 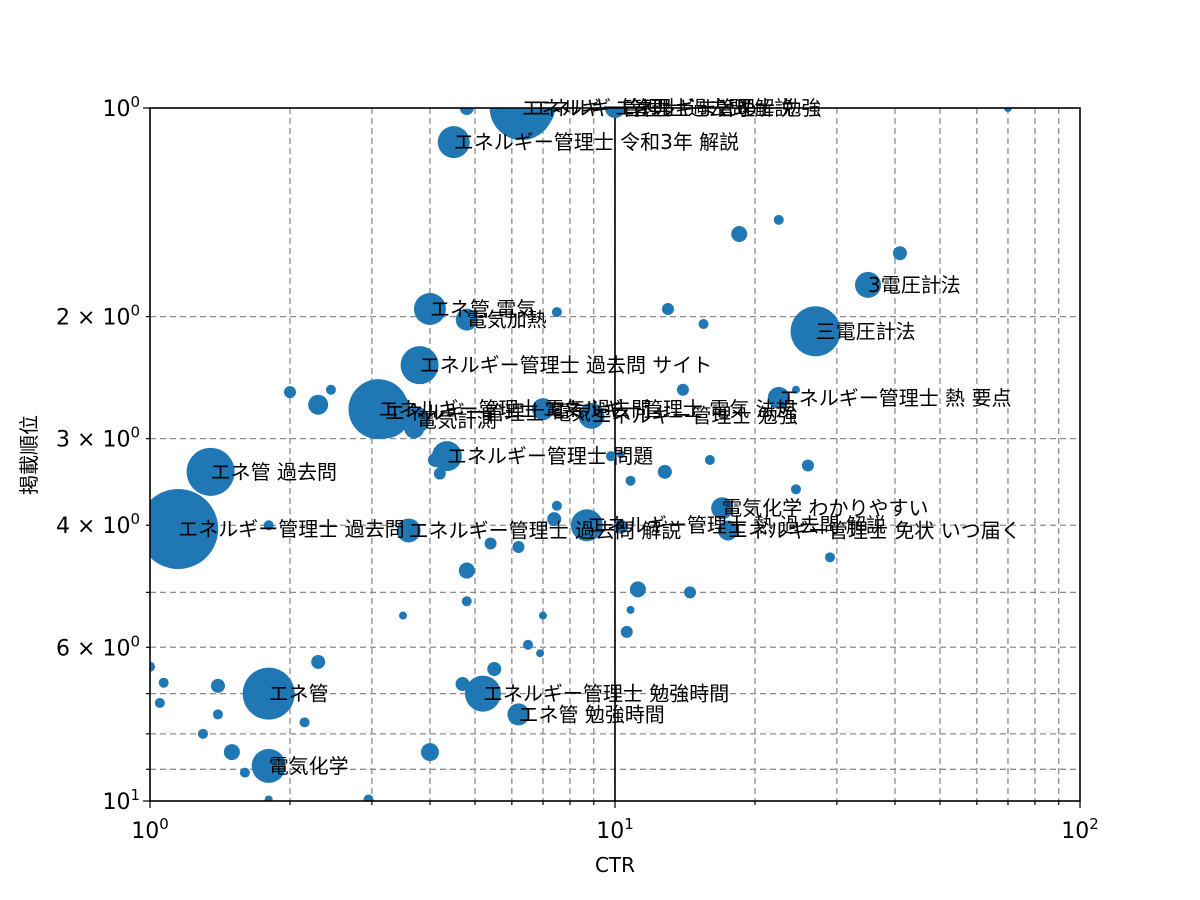 What do you see at coordinates (866, 331) in the screenshot?
I see `point-label: 三電圧計法` at bounding box center [866, 331].